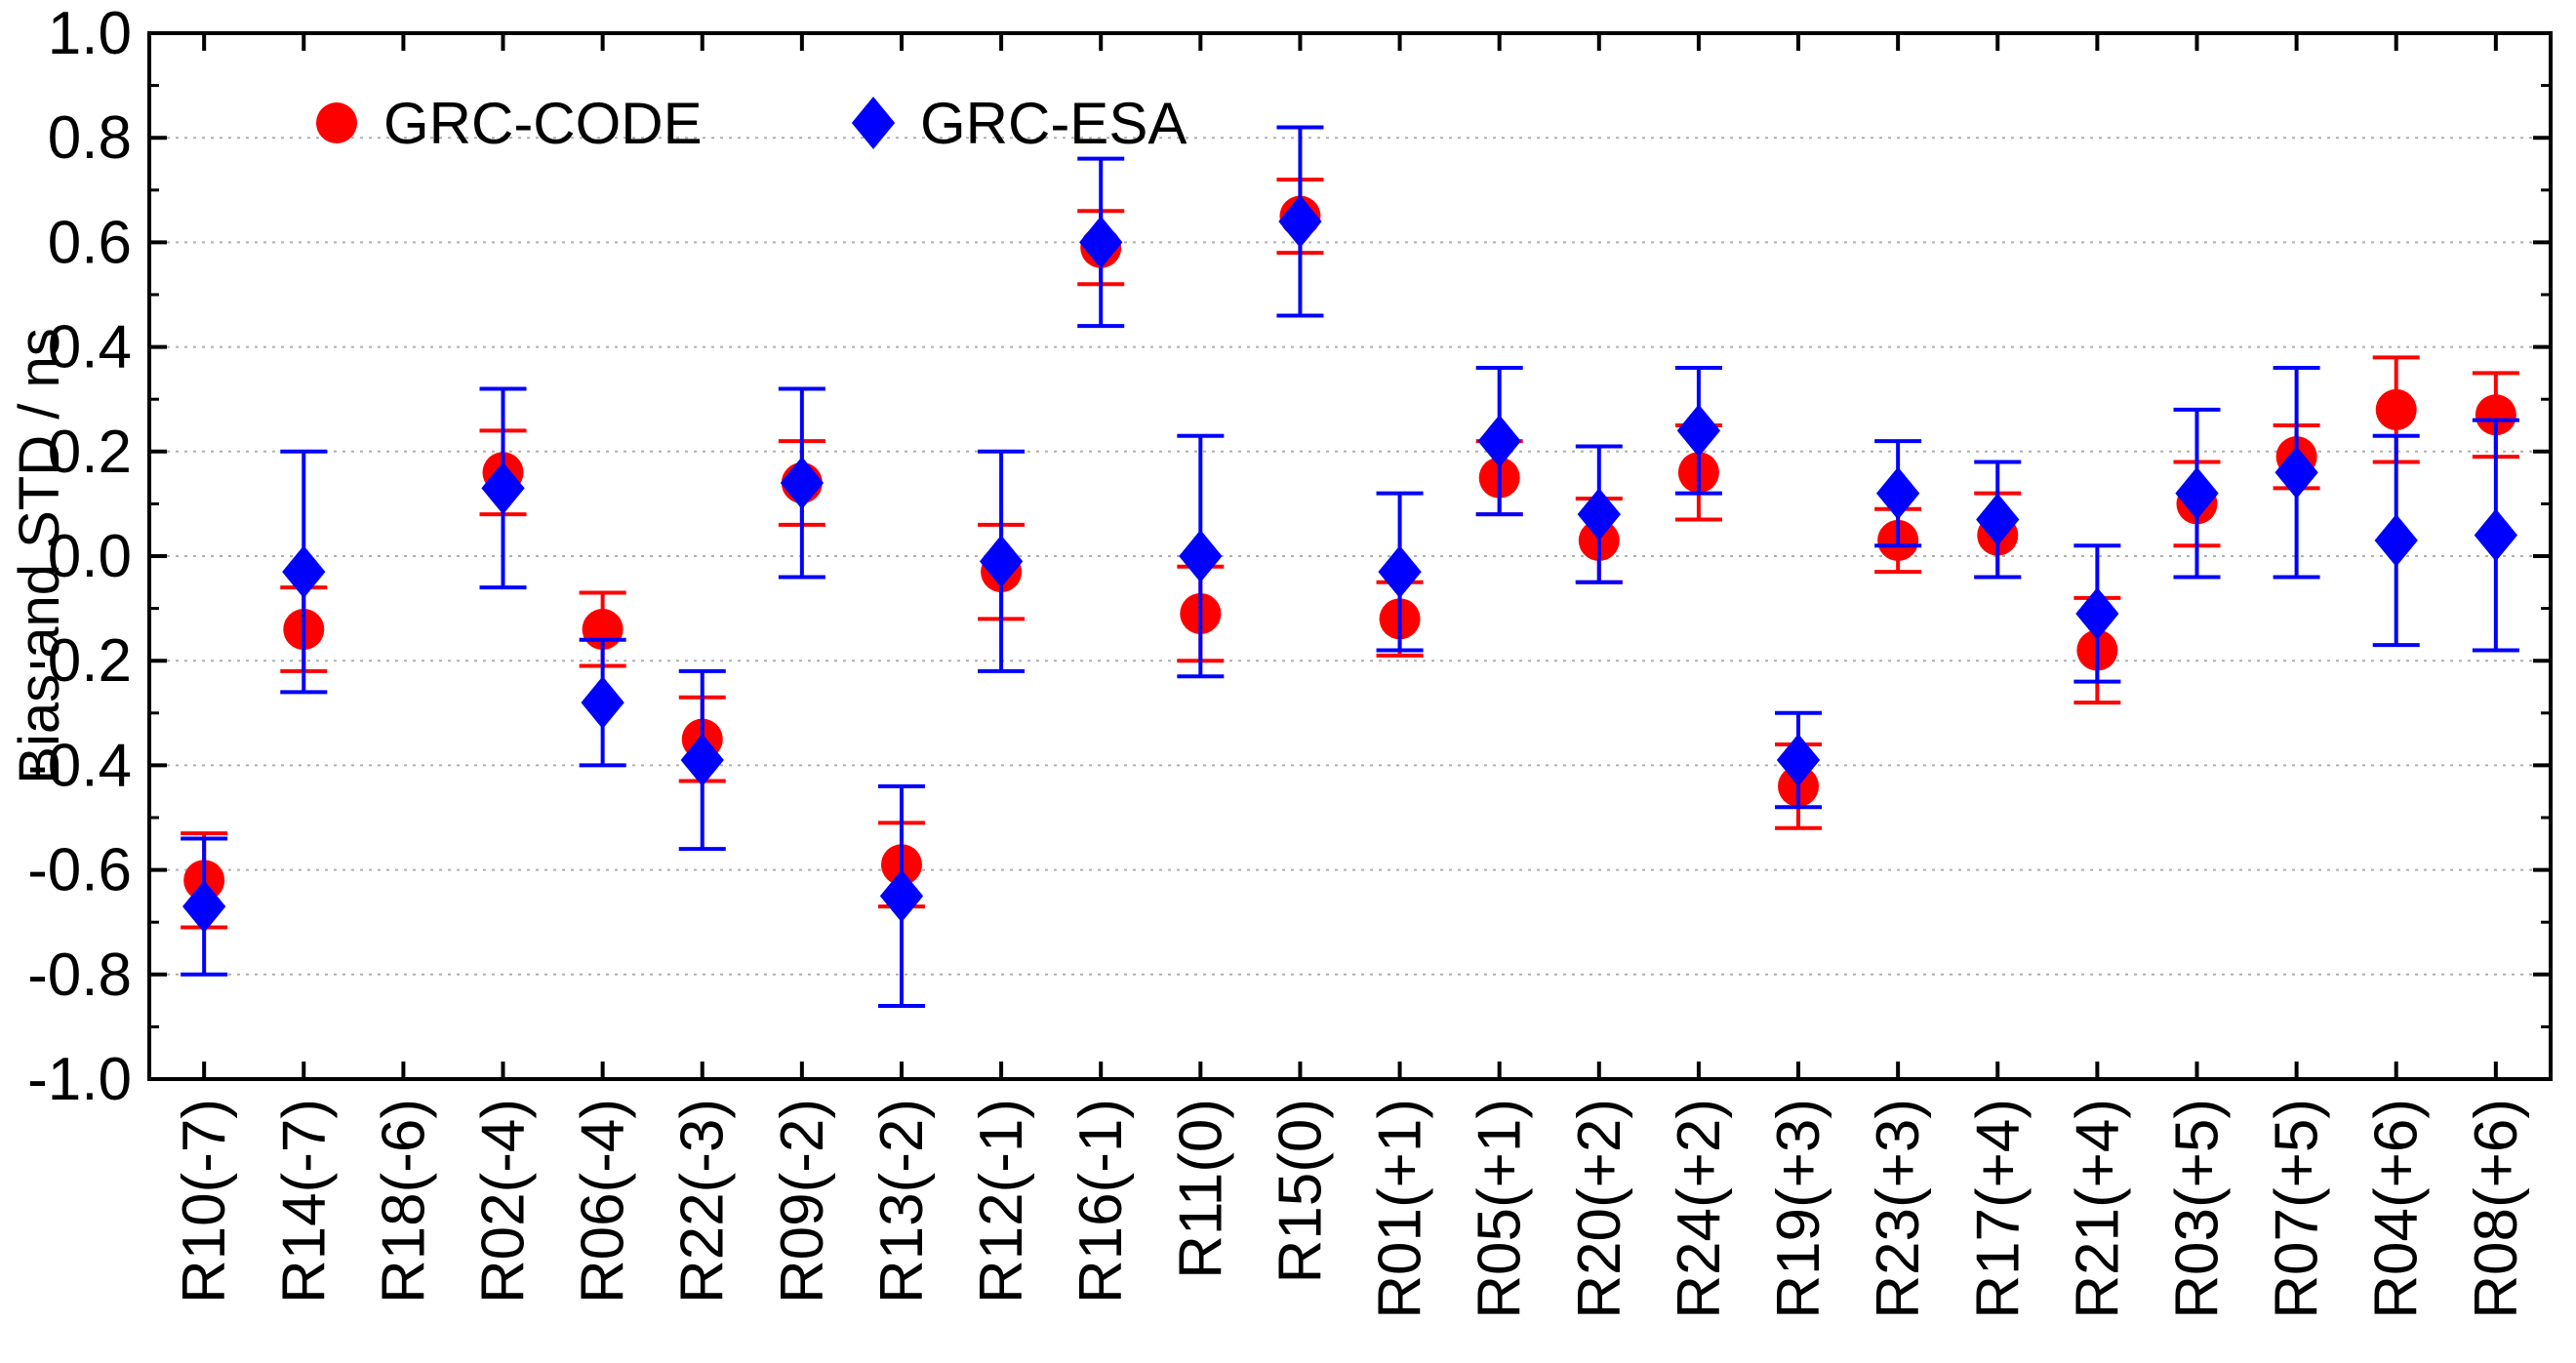  What do you see at coordinates (90, 138) in the screenshot?
I see `y-tick-label: 0.8` at bounding box center [90, 138].